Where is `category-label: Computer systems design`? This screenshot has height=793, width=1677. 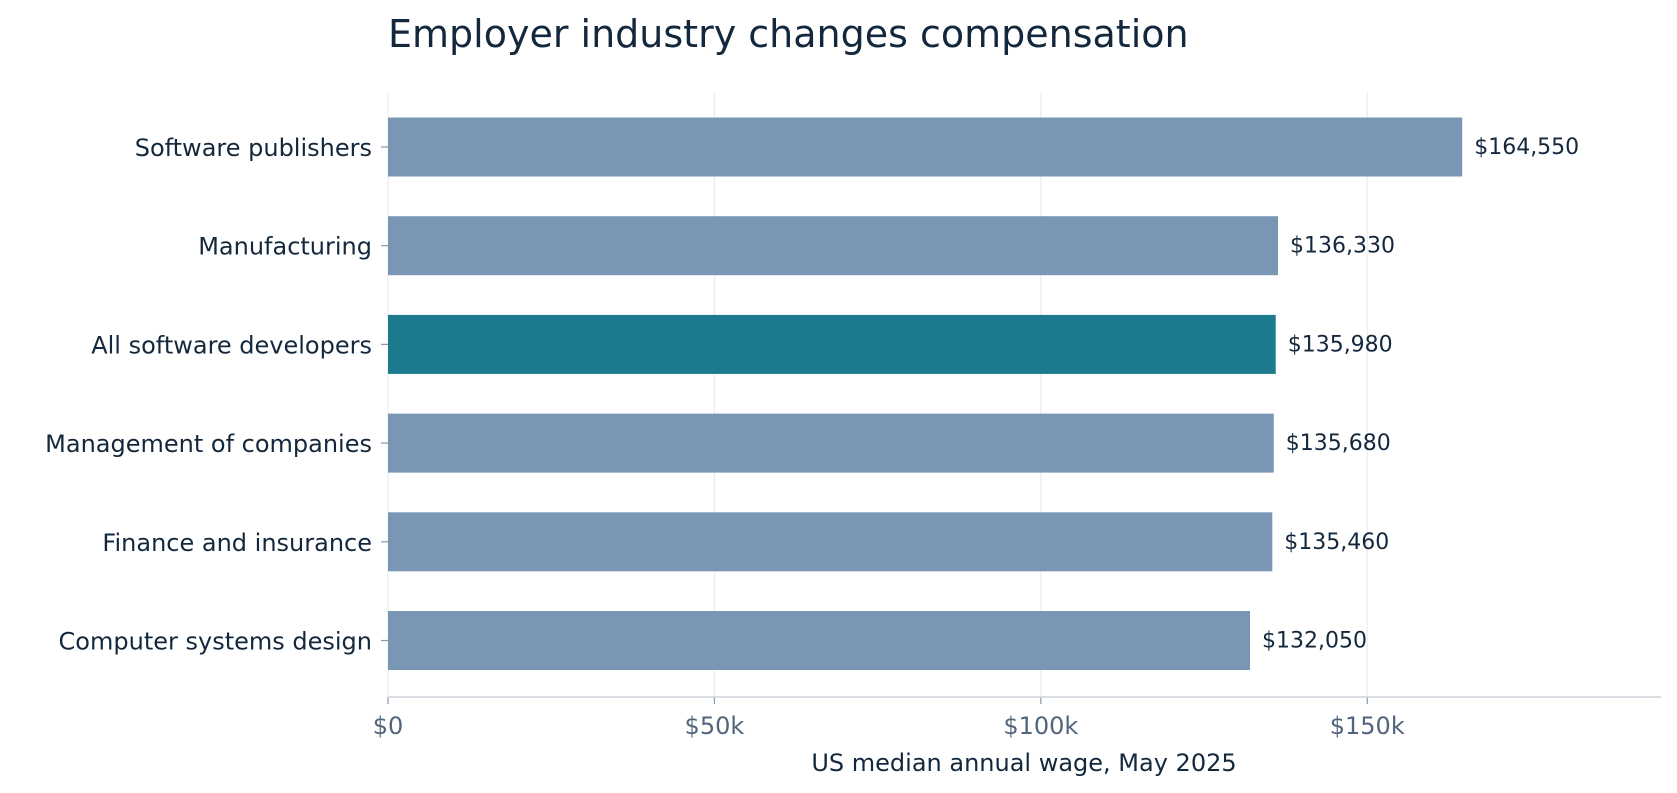
category-label: Computer systems design is located at coordinates (215, 642).